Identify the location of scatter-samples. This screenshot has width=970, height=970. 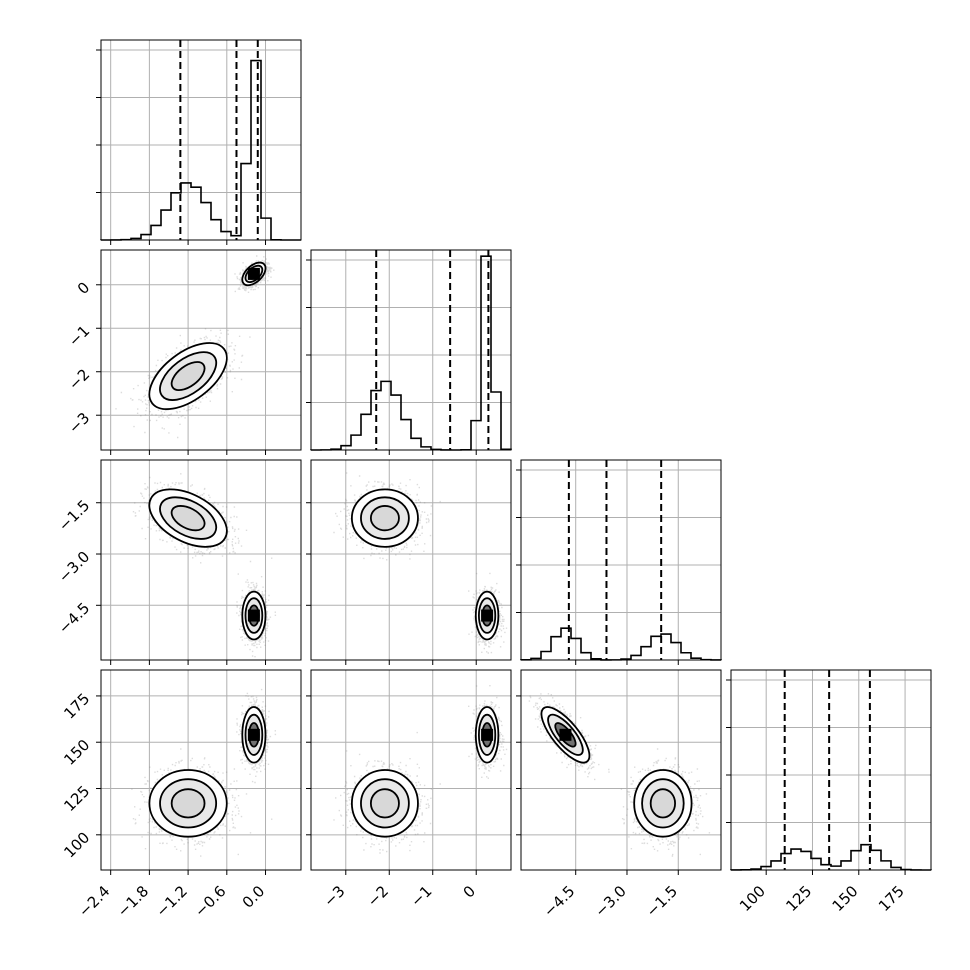
(204, 565).